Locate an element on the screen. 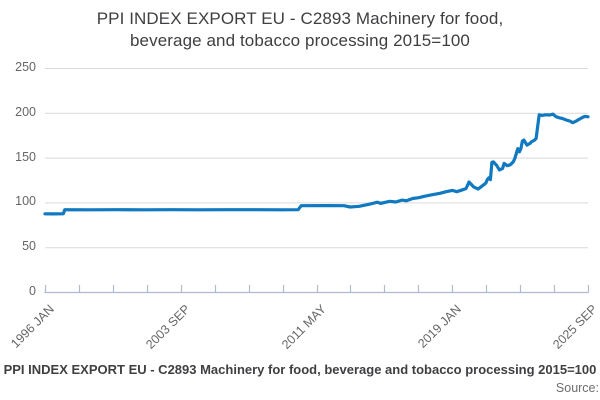  y-axis-tick-label: 200 is located at coordinates (25, 111).